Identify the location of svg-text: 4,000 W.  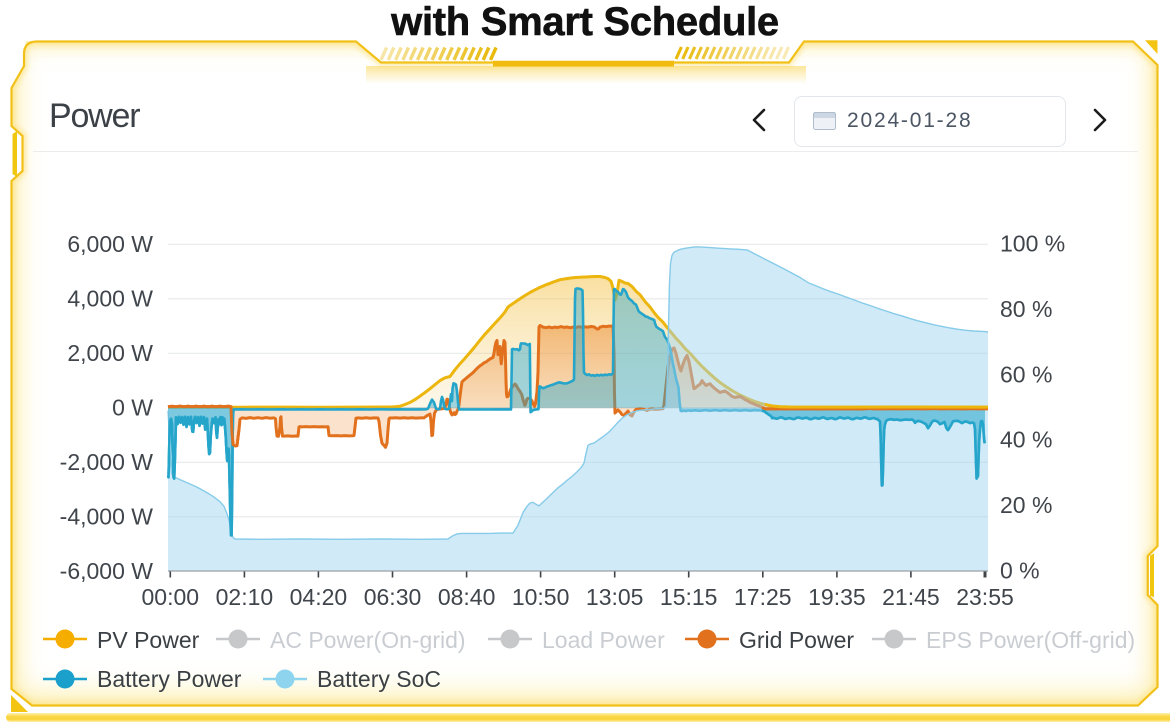
(110, 298).